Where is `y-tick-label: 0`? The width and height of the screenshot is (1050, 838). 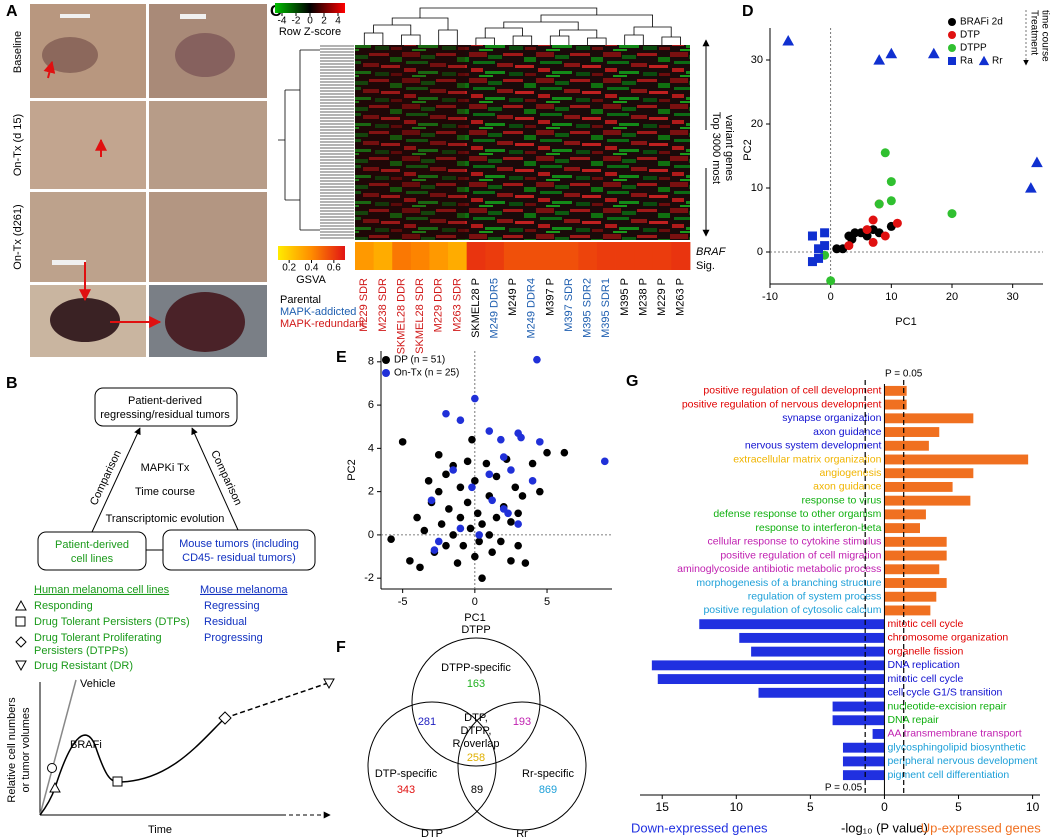 y-tick-label: 0 is located at coordinates (760, 252).